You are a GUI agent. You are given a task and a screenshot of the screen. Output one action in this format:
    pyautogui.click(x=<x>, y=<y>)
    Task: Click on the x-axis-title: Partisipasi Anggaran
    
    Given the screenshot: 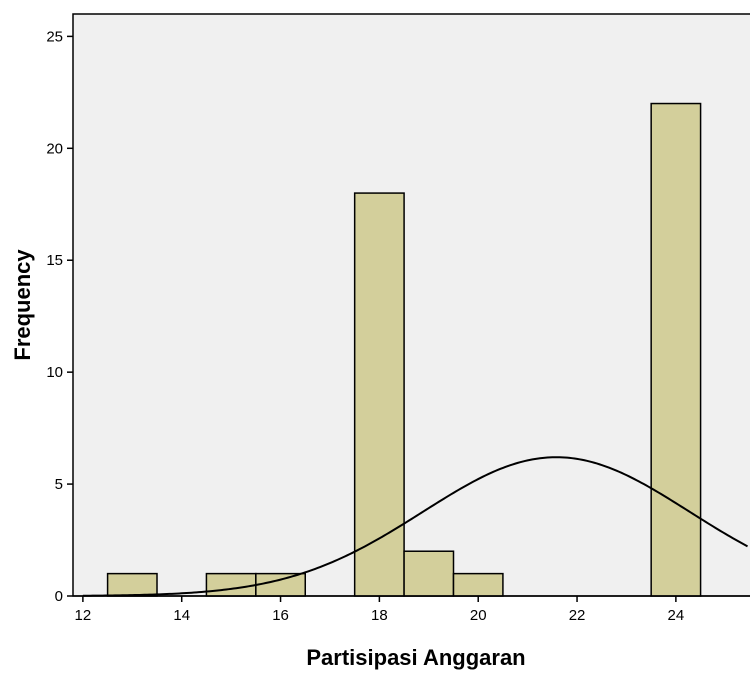 What is the action you would take?
    pyautogui.click(x=415, y=657)
    